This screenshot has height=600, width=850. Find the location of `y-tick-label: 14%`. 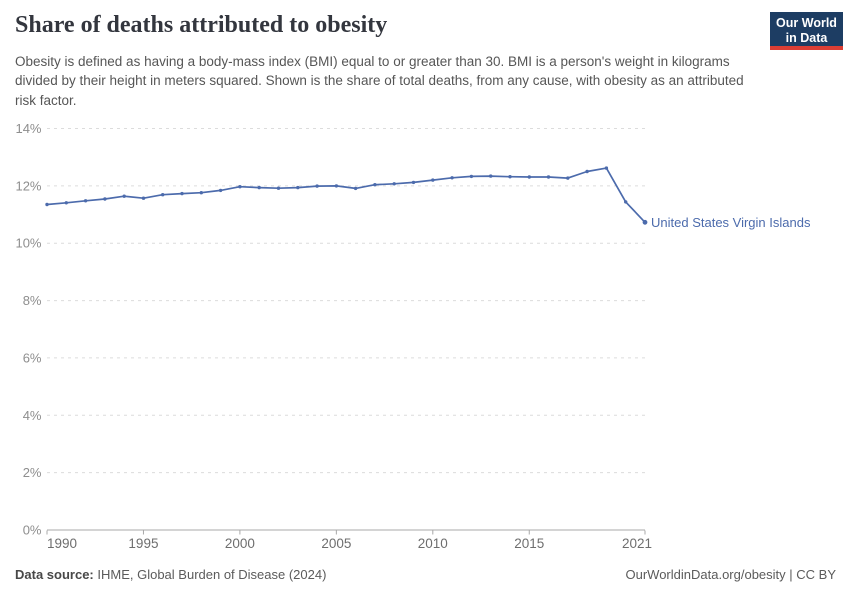

y-tick-label: 14% is located at coordinates (28, 128).